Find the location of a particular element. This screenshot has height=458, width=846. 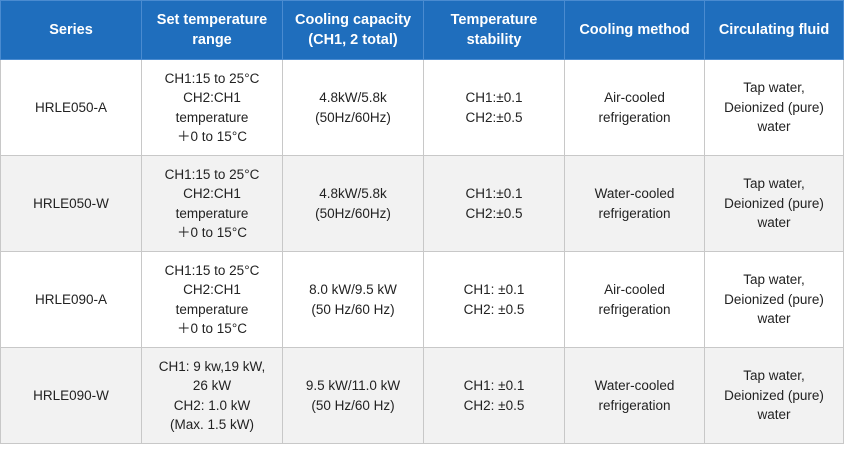

header-stability-line-2: stability is located at coordinates (494, 40).